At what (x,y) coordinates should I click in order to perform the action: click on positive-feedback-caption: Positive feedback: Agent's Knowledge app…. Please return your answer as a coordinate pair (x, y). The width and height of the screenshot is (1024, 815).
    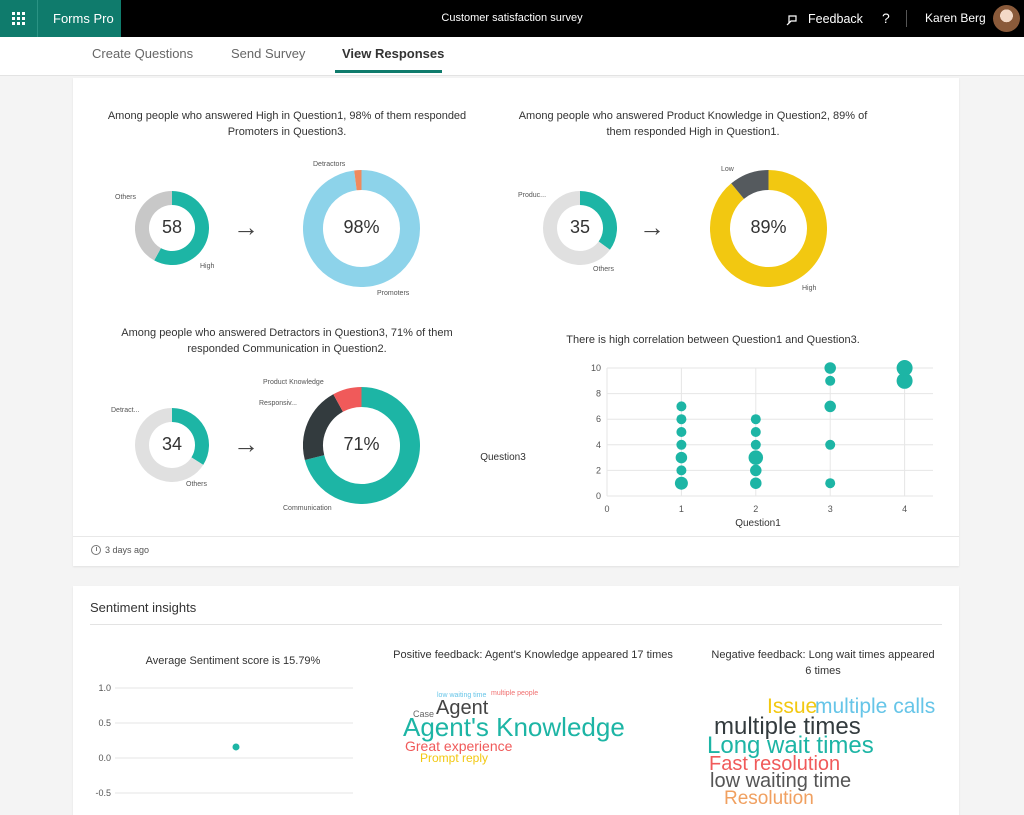
    Looking at the image, I should click on (533, 655).